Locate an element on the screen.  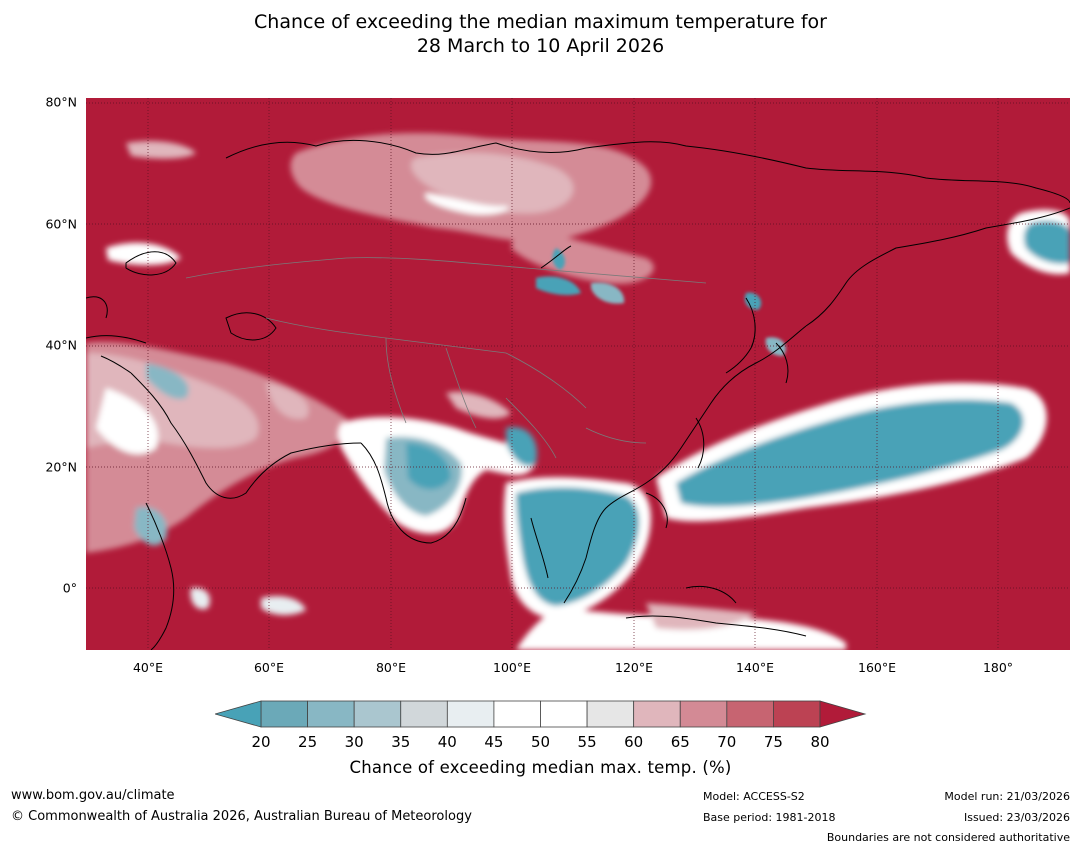
colorbar-tick: 45 is located at coordinates (494, 742).